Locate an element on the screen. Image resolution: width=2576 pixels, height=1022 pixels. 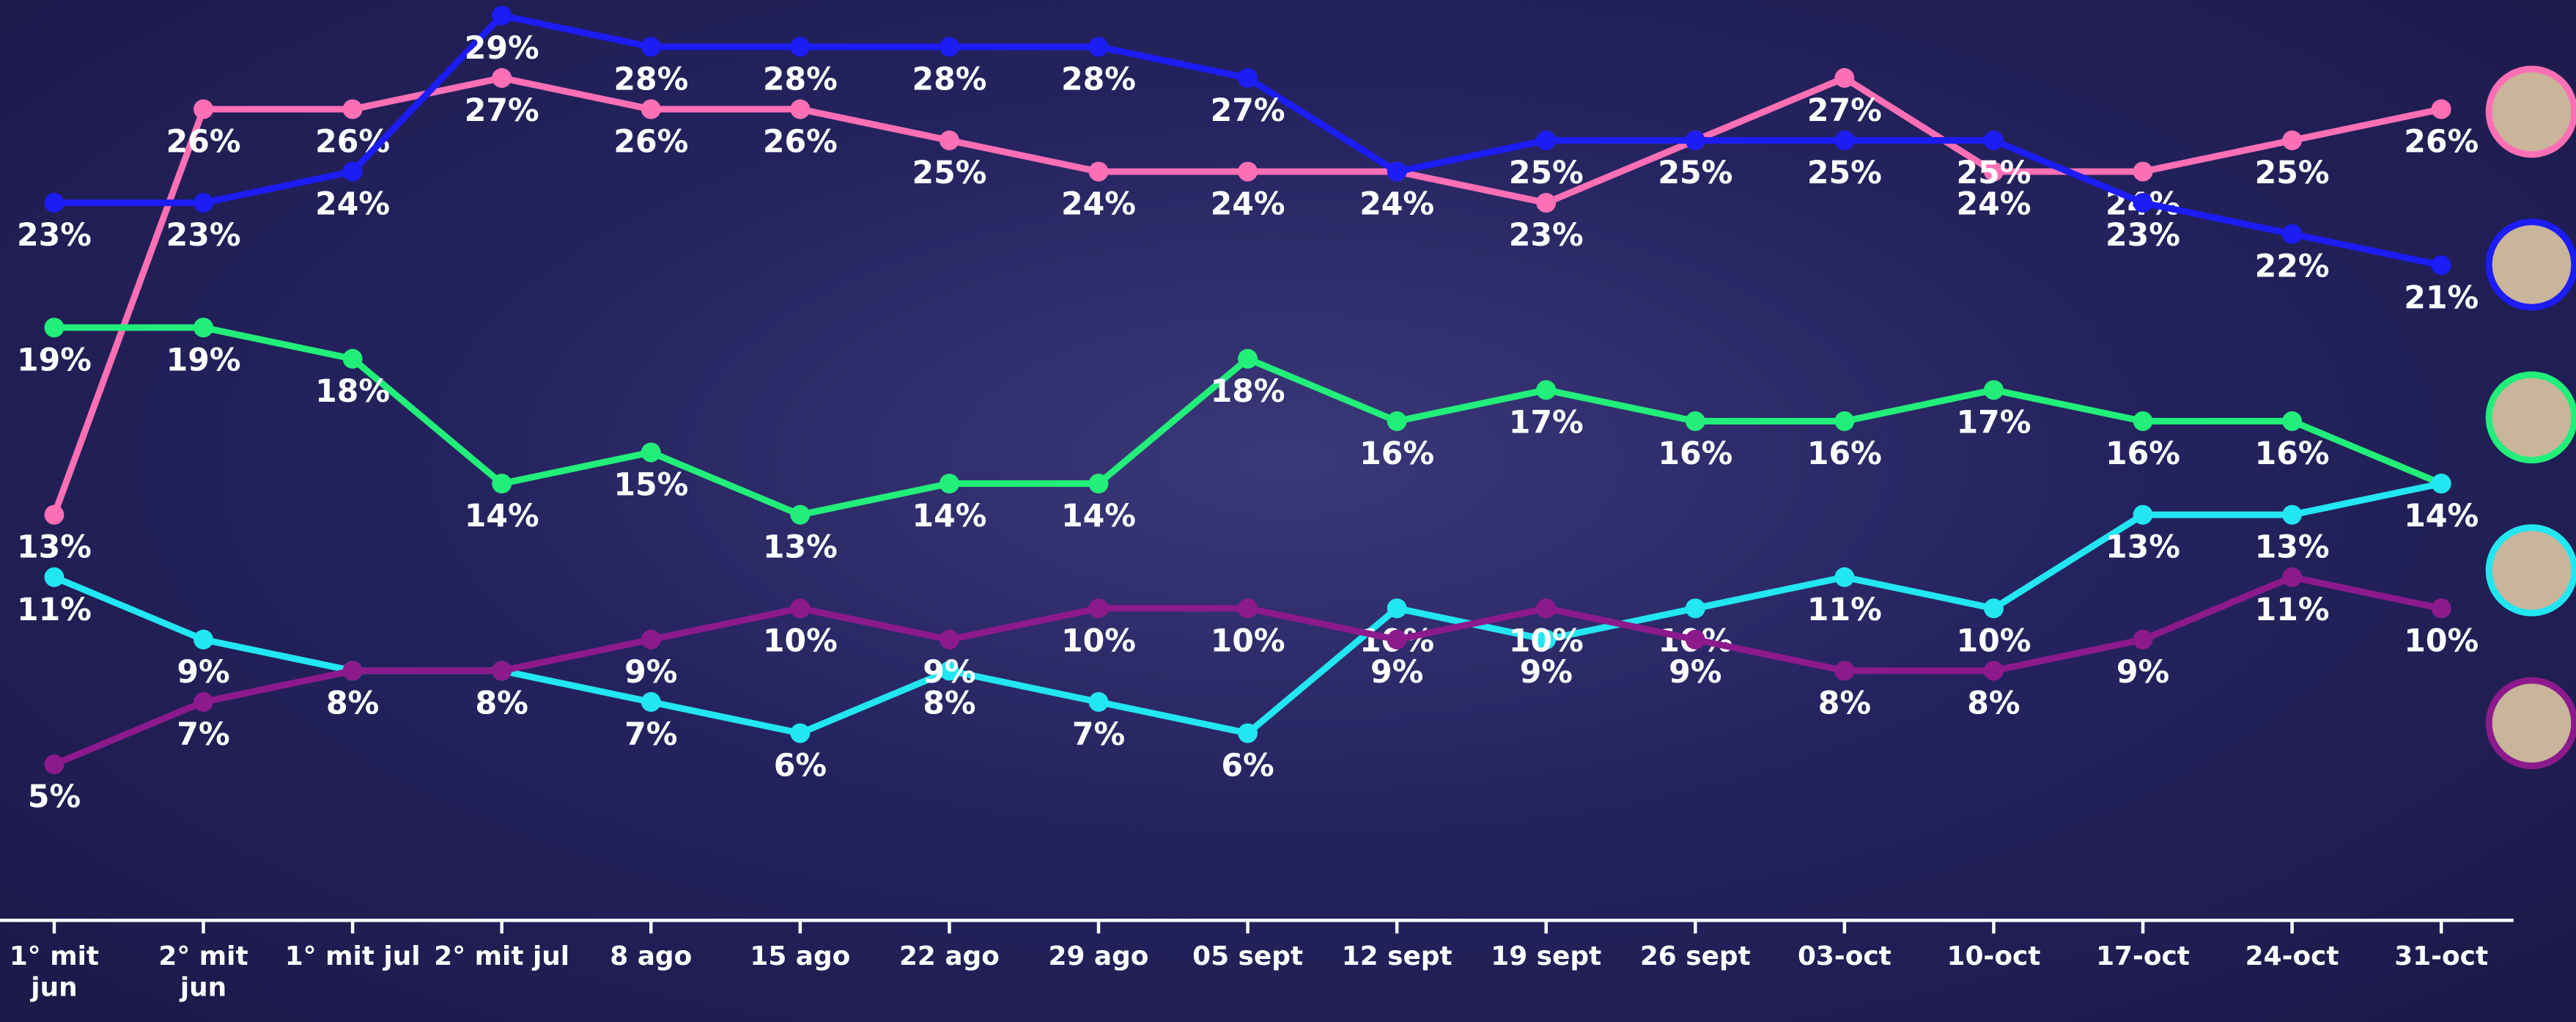
x-tick-label: 12 sept is located at coordinates (1397, 955).